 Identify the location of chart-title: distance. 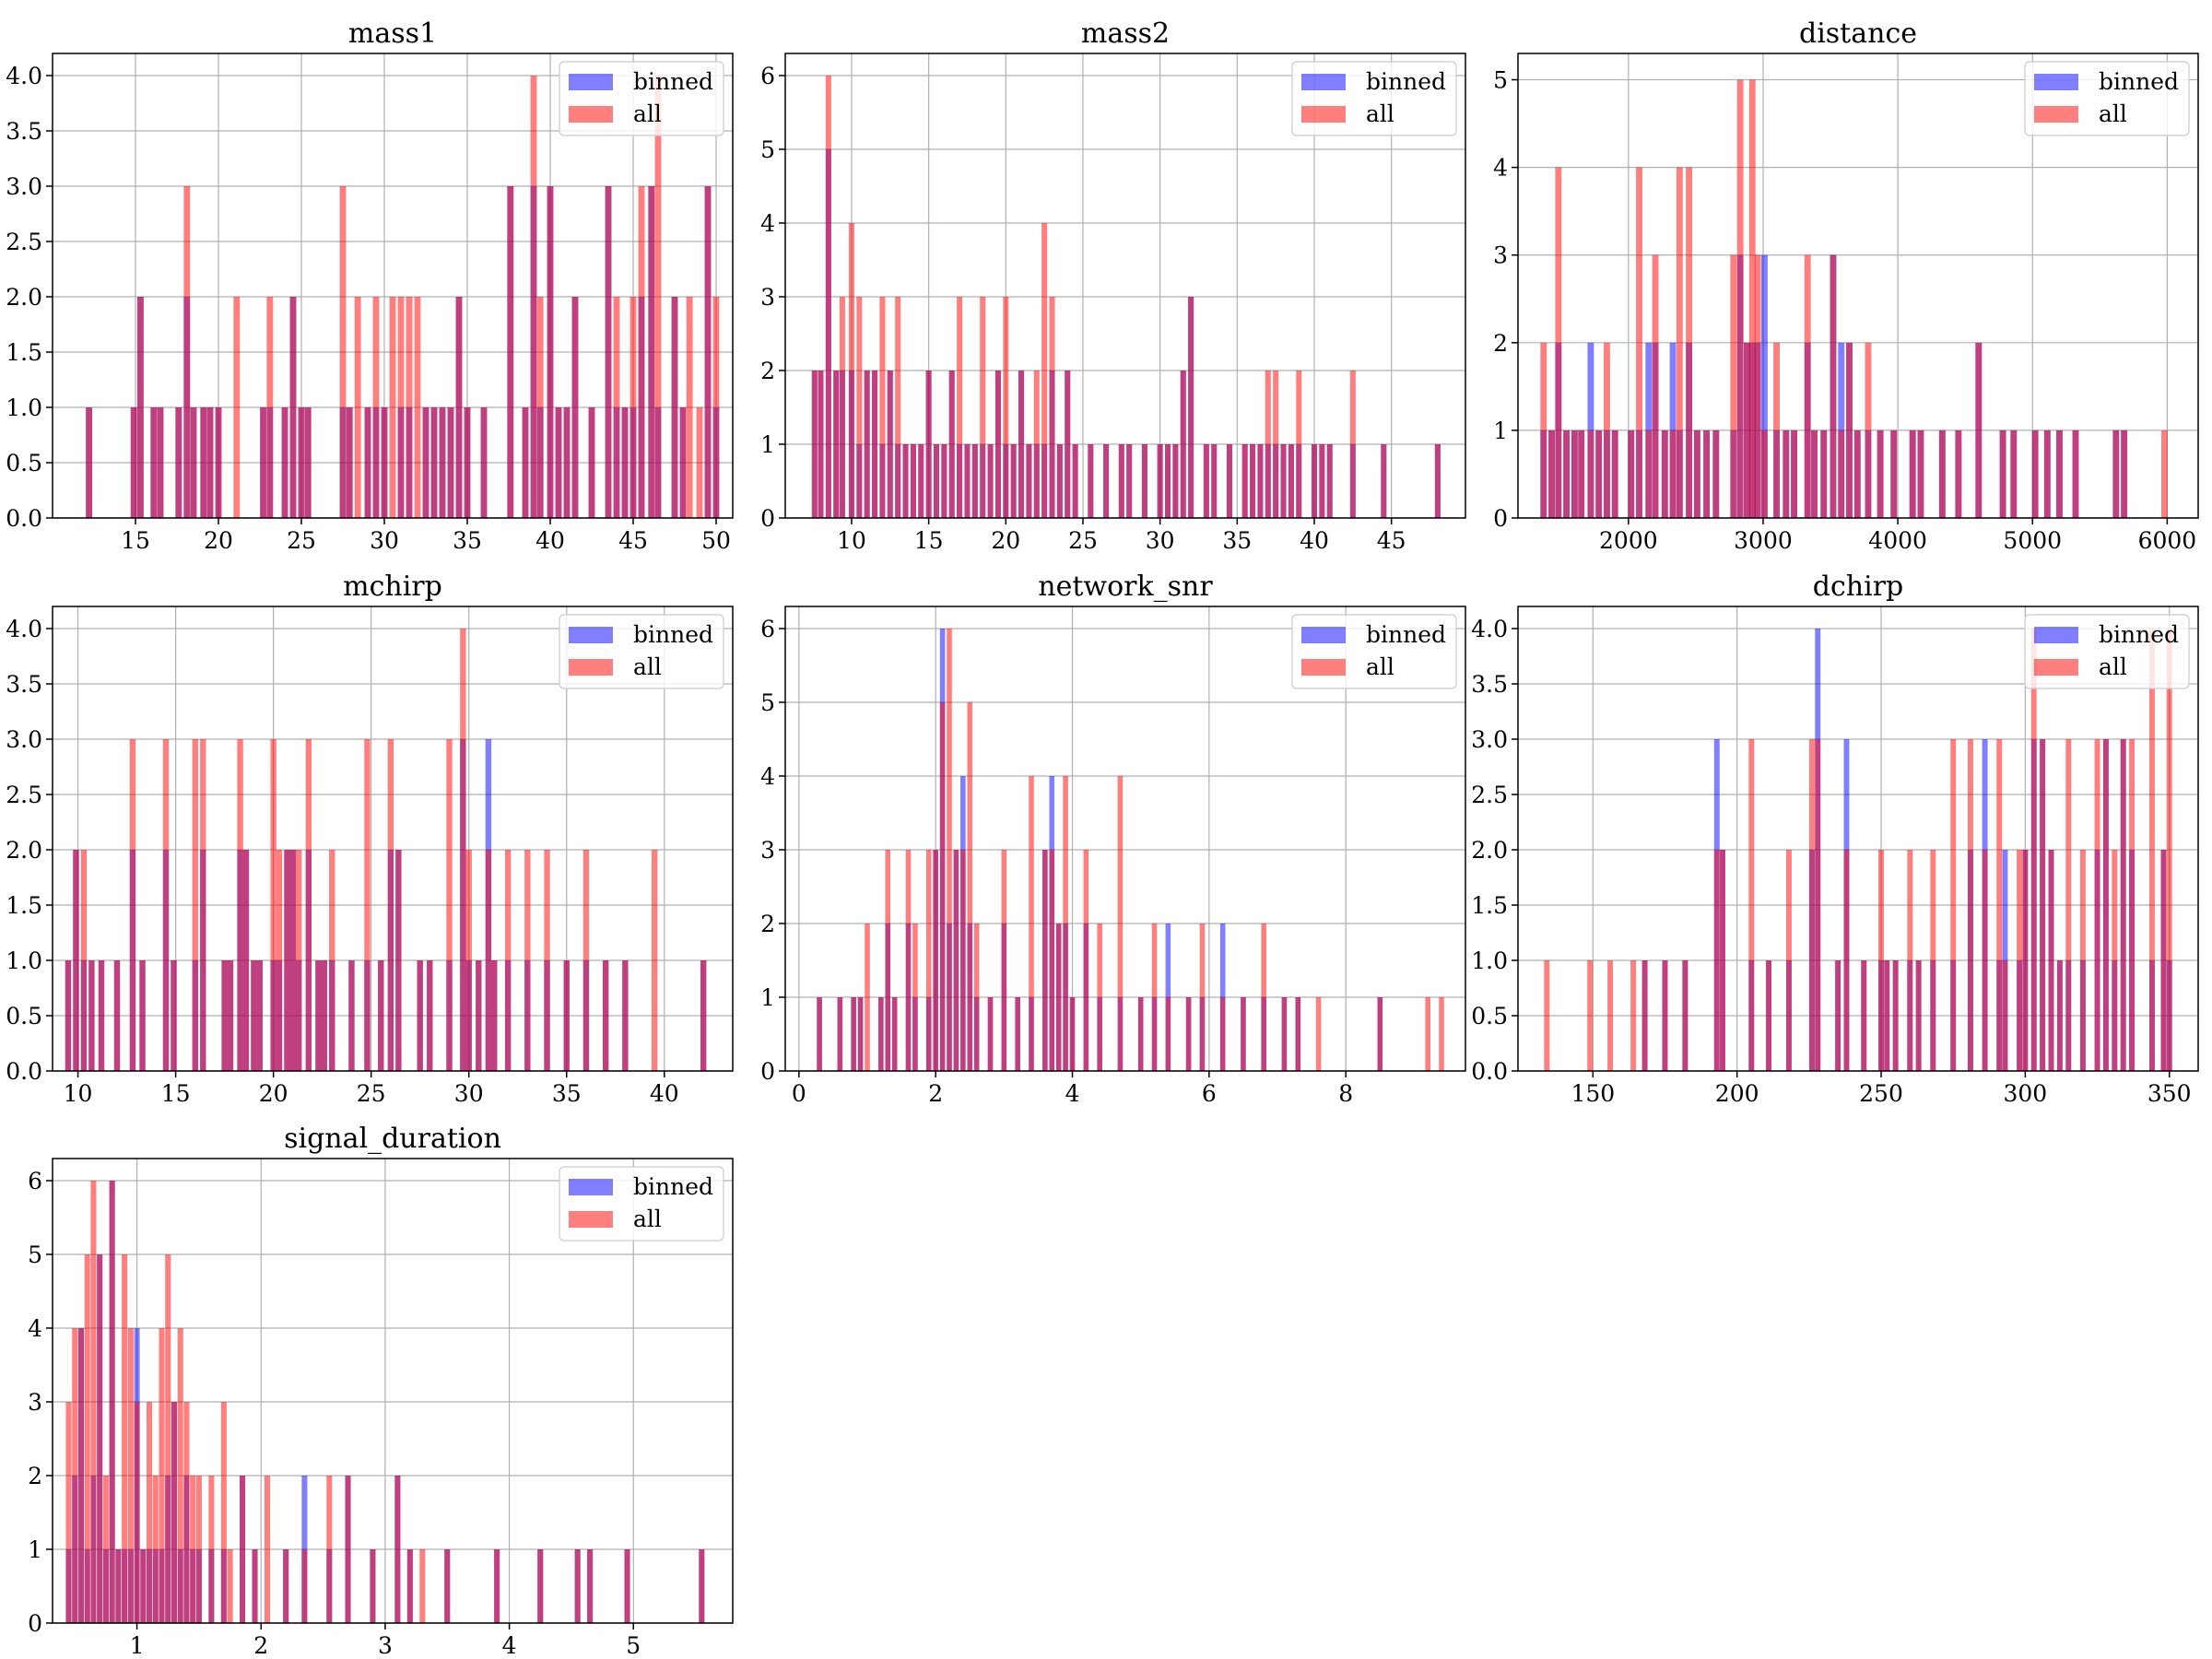
(1858, 34).